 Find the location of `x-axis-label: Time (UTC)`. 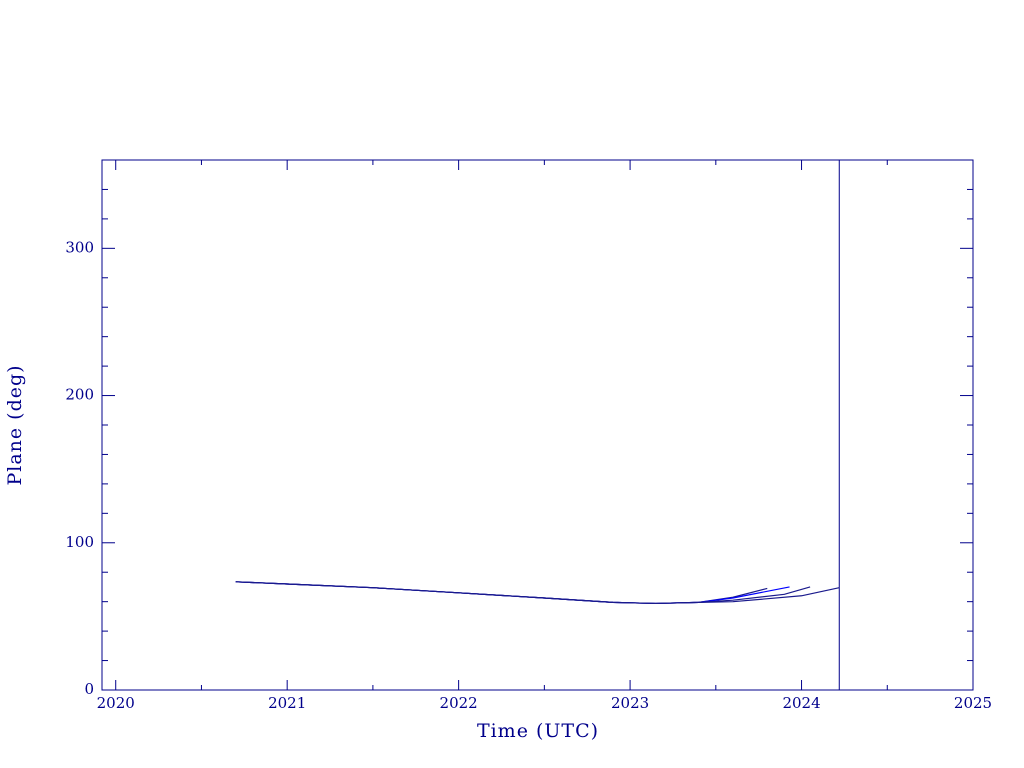

x-axis-label: Time (UTC) is located at coordinates (538, 731).